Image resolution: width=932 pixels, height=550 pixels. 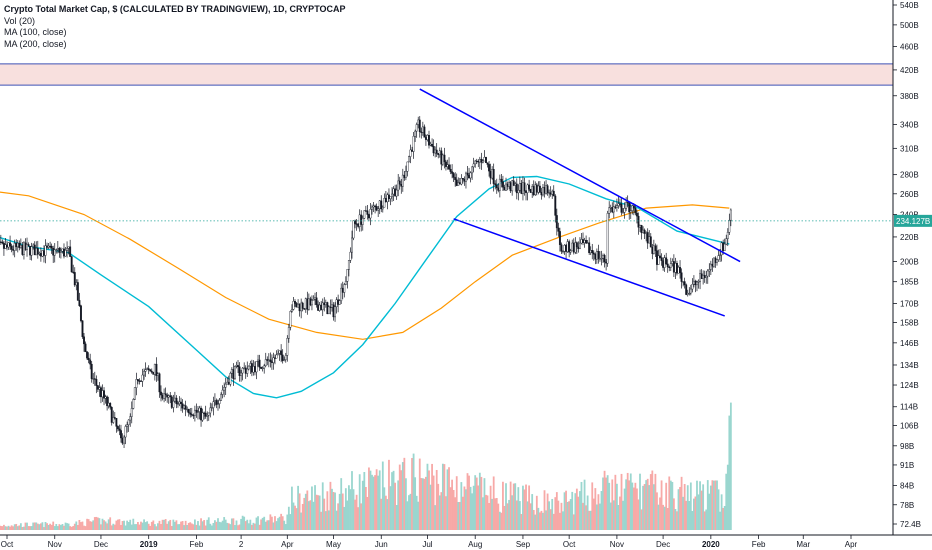 What do you see at coordinates (569, 544) in the screenshot?
I see `x-tick-label: Oct` at bounding box center [569, 544].